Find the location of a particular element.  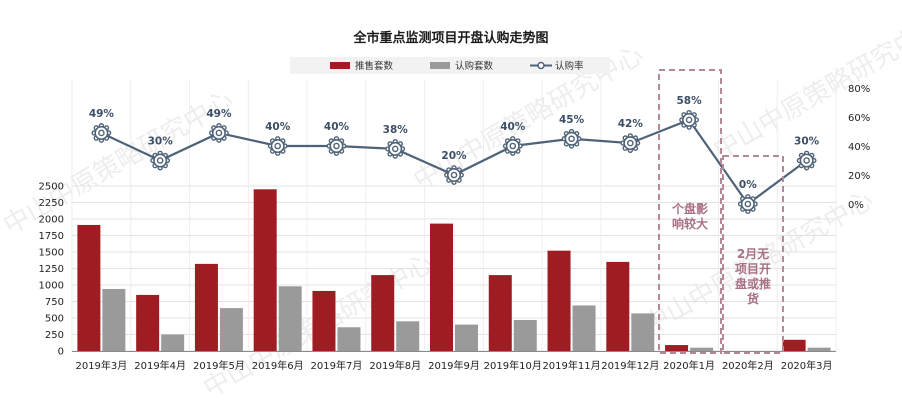

rate-data-label: 30% is located at coordinates (807, 142).